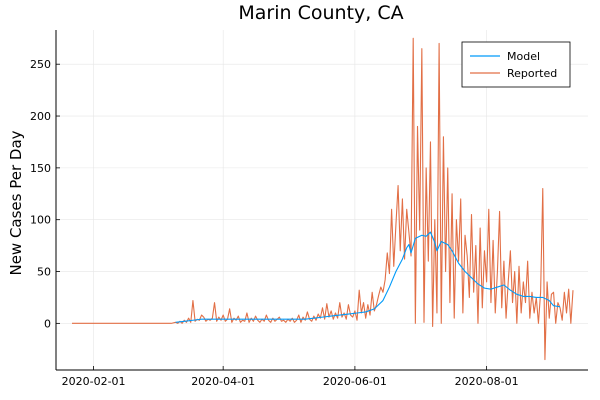 The width and height of the screenshot is (600, 400). I want to click on legend-label-reported: Reported, so click(532, 73).